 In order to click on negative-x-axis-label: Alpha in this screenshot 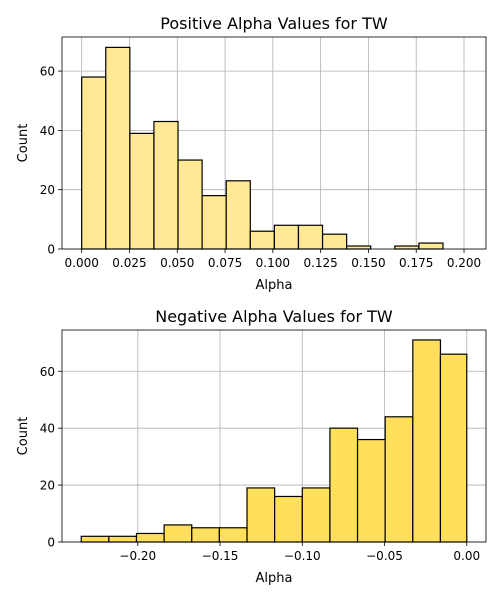, I will do `click(274, 578)`.